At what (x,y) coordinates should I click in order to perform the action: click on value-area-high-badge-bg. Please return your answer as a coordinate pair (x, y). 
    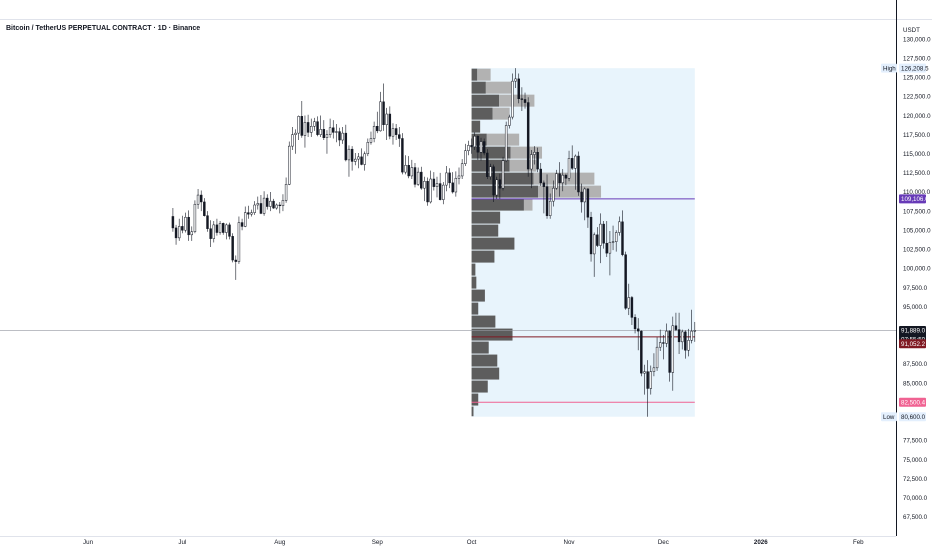
    Looking at the image, I should click on (912, 199).